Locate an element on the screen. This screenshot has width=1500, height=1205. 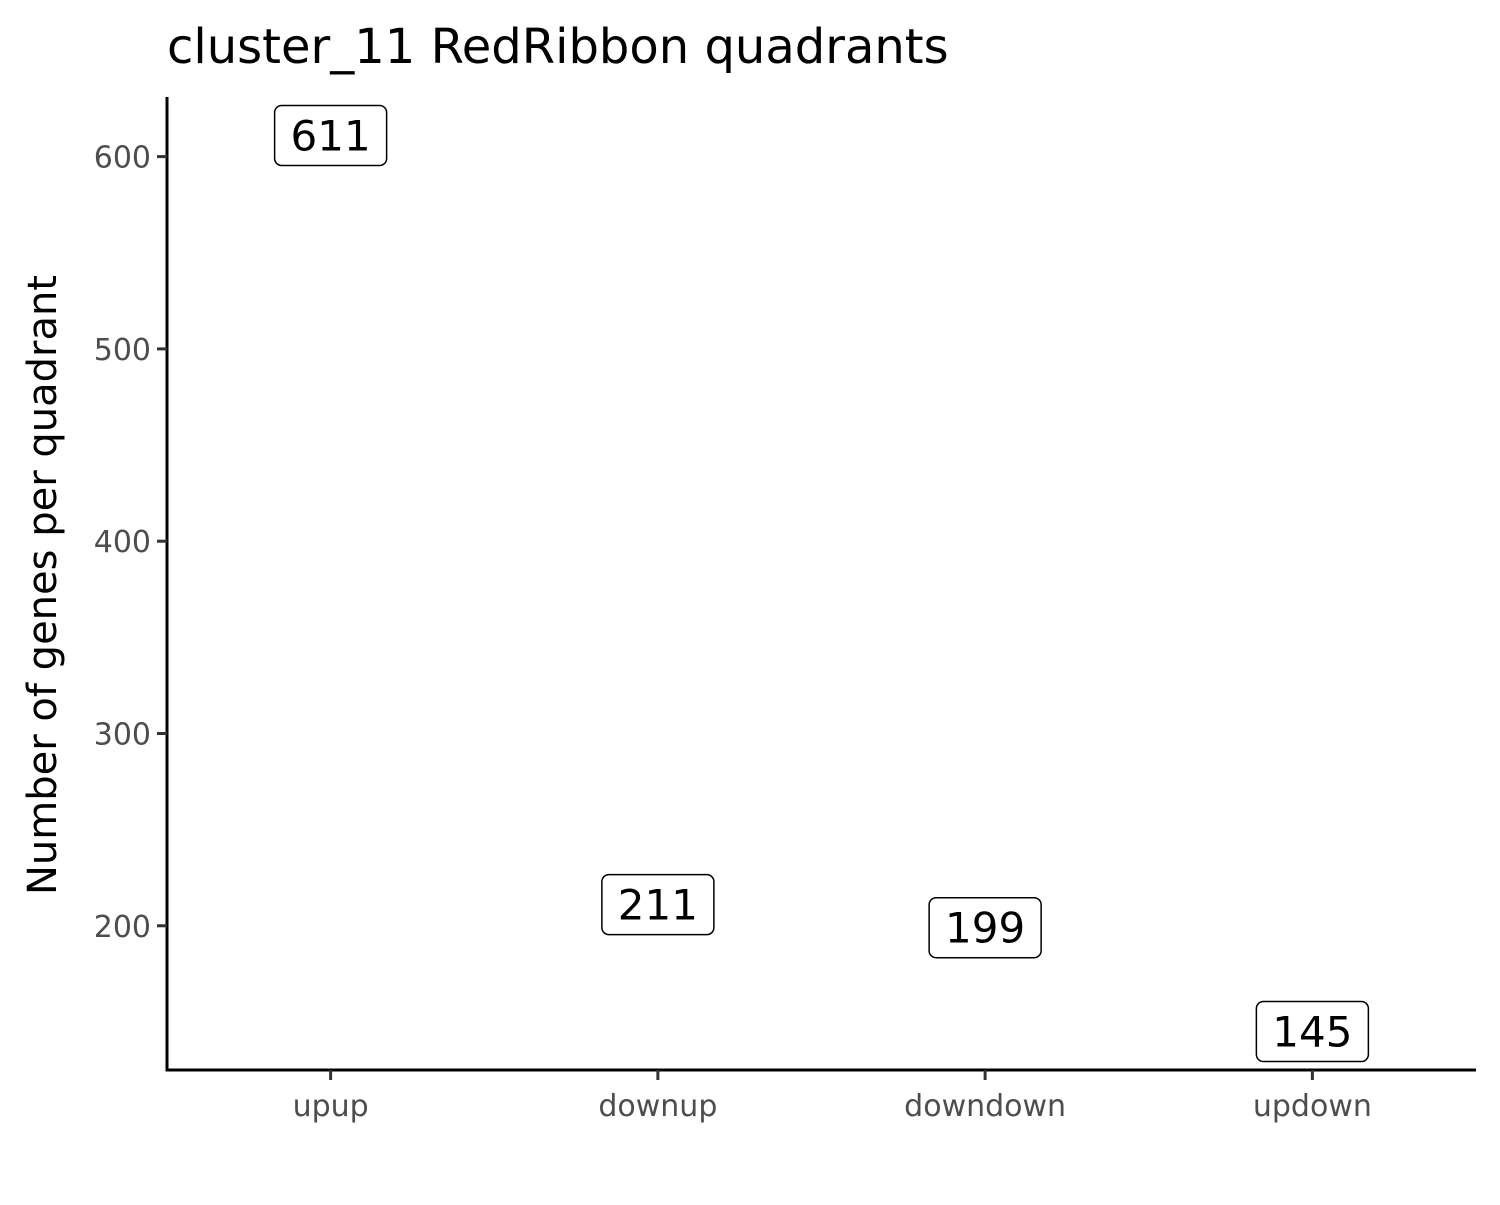
data-point-downdown: 199 is located at coordinates (985, 927).